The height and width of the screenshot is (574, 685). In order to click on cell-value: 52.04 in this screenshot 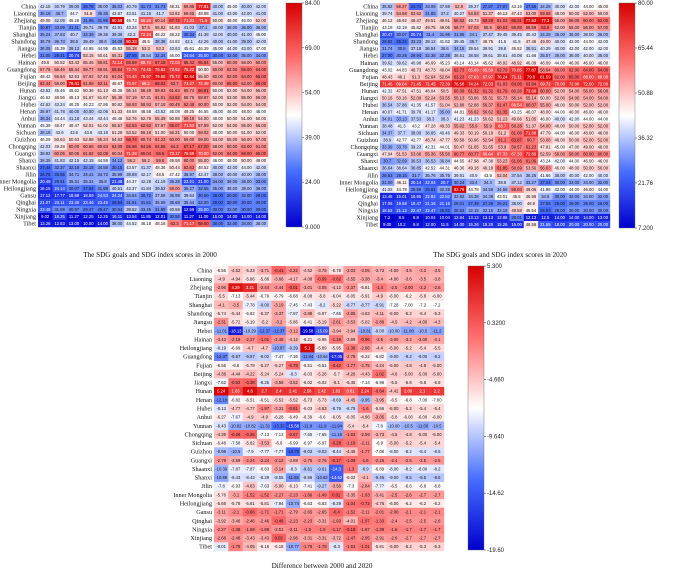, I will do `click(502, 175)`.